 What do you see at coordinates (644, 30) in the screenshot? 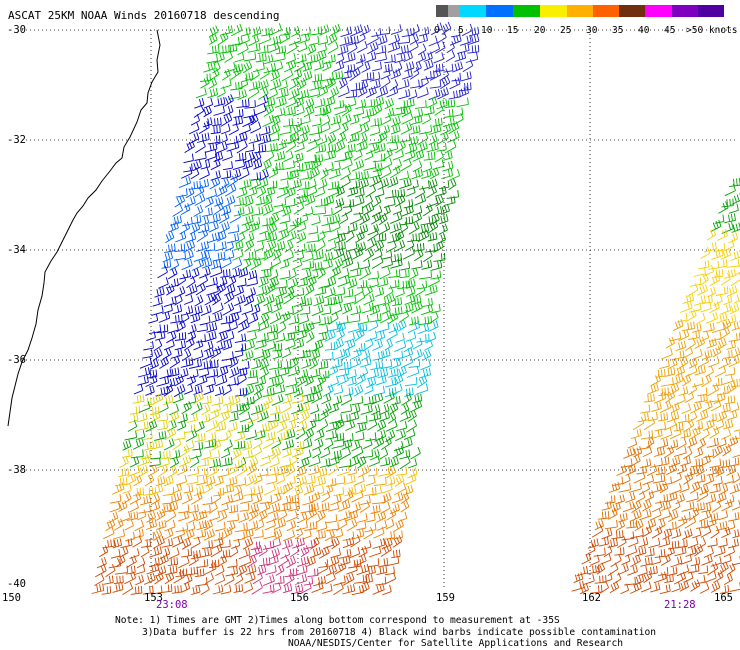
I see `legend-label: 40` at bounding box center [644, 30].